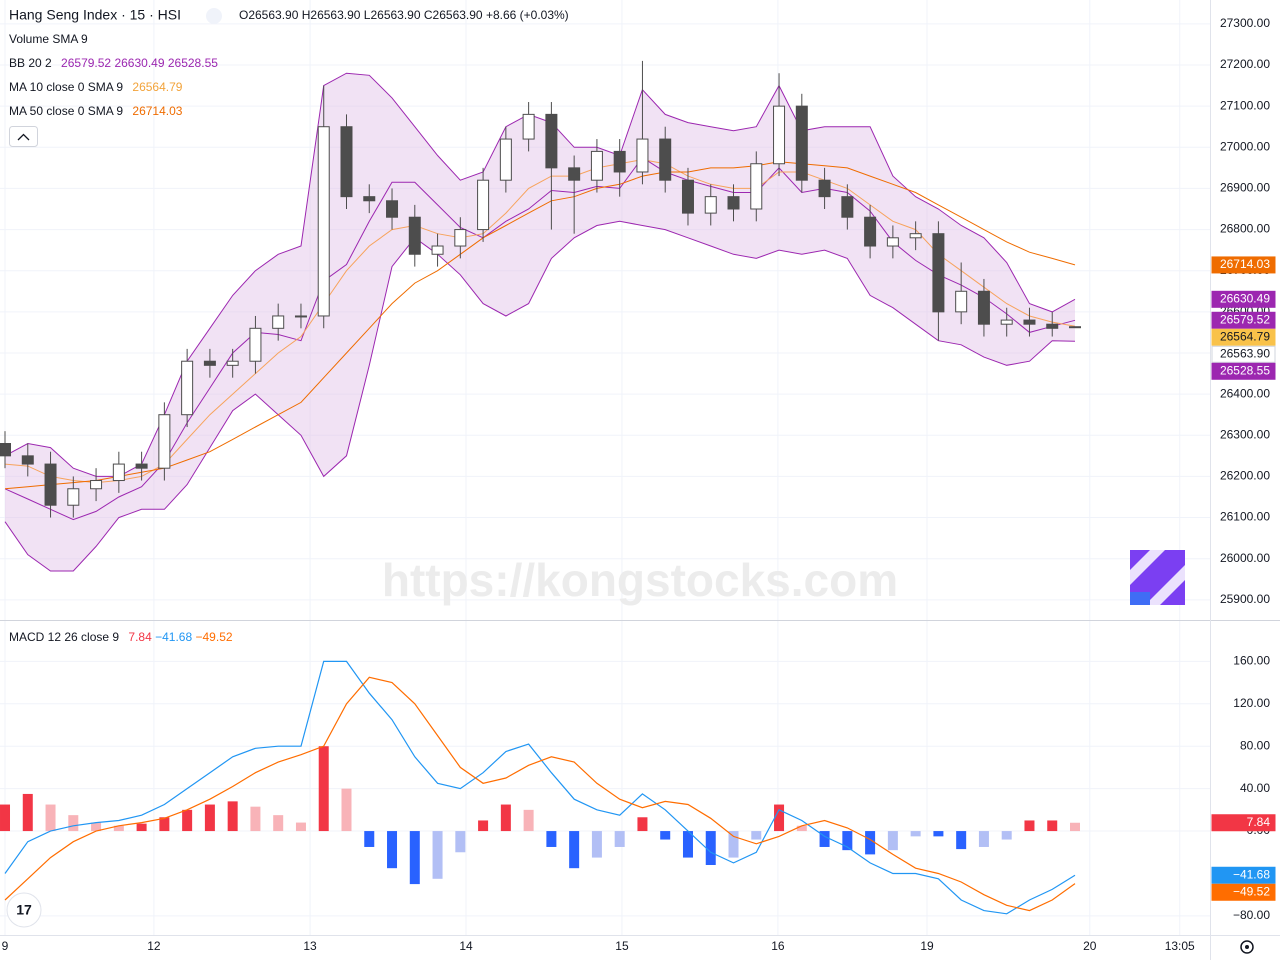 This screenshot has height=960, width=1280. What do you see at coordinates (86, 63) in the screenshot?
I see `legend-value: 26579.52` at bounding box center [86, 63].